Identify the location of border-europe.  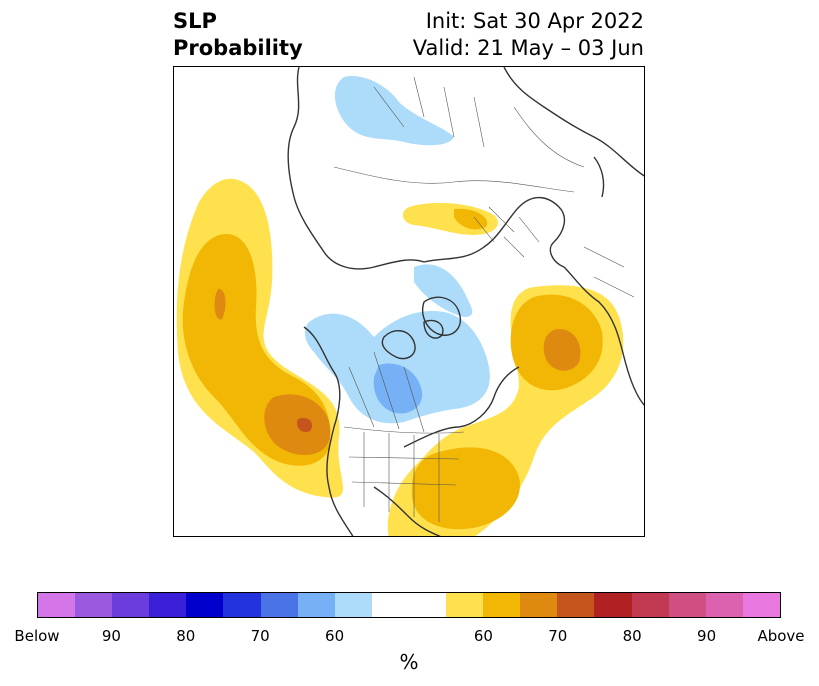
(506, 232).